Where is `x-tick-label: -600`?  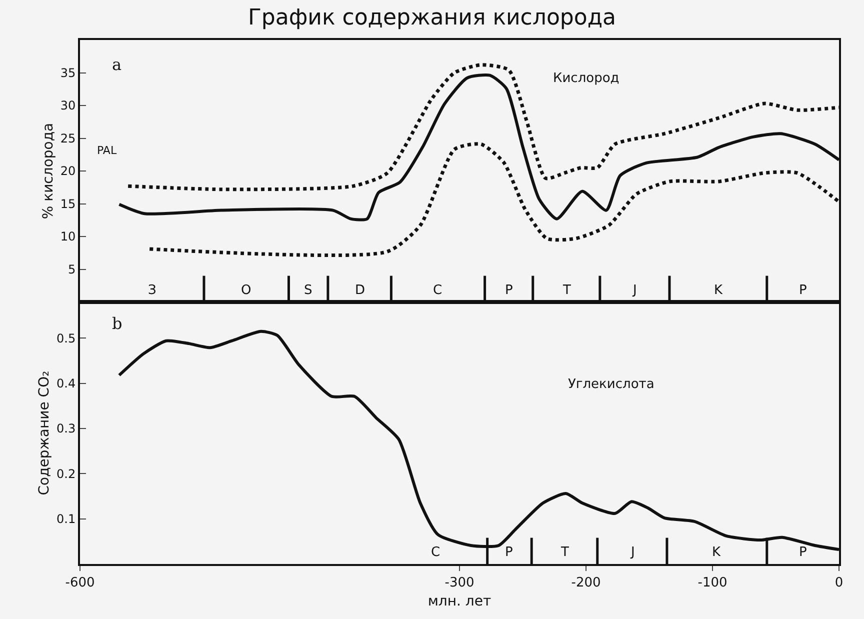 x-tick-label: -600 is located at coordinates (80, 583).